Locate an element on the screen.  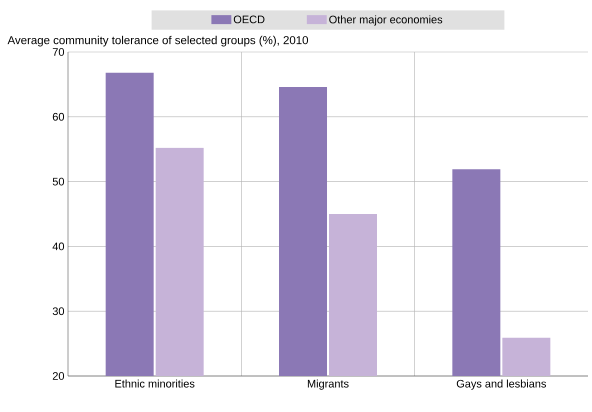
x-tick-label: Ethnic minorities is located at coordinates (154, 384).